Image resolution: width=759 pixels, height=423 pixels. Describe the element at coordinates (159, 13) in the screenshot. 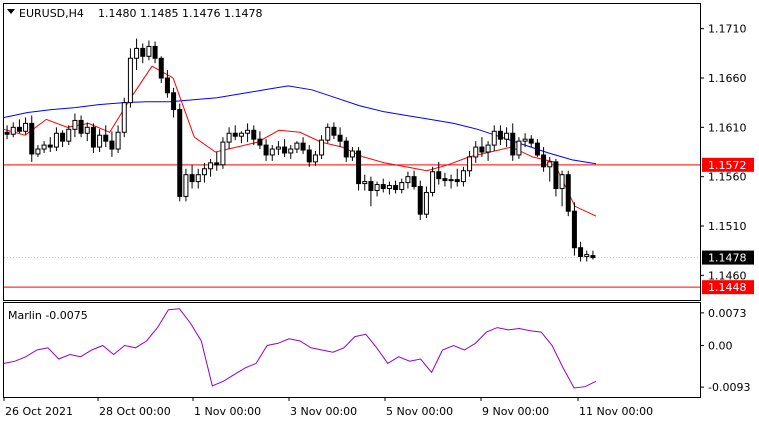

I see `ohlc-high: 1.1485` at that location.